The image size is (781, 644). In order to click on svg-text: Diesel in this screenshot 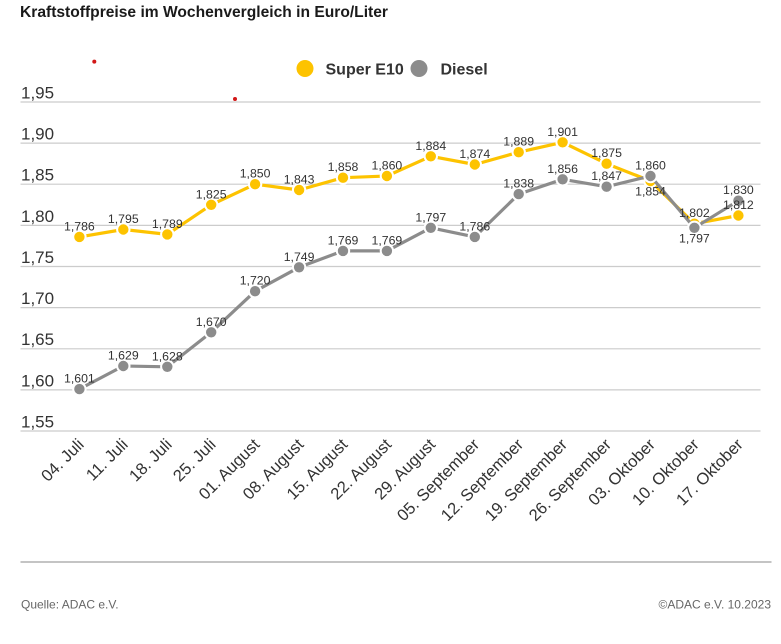, I will do `click(464, 70)`.